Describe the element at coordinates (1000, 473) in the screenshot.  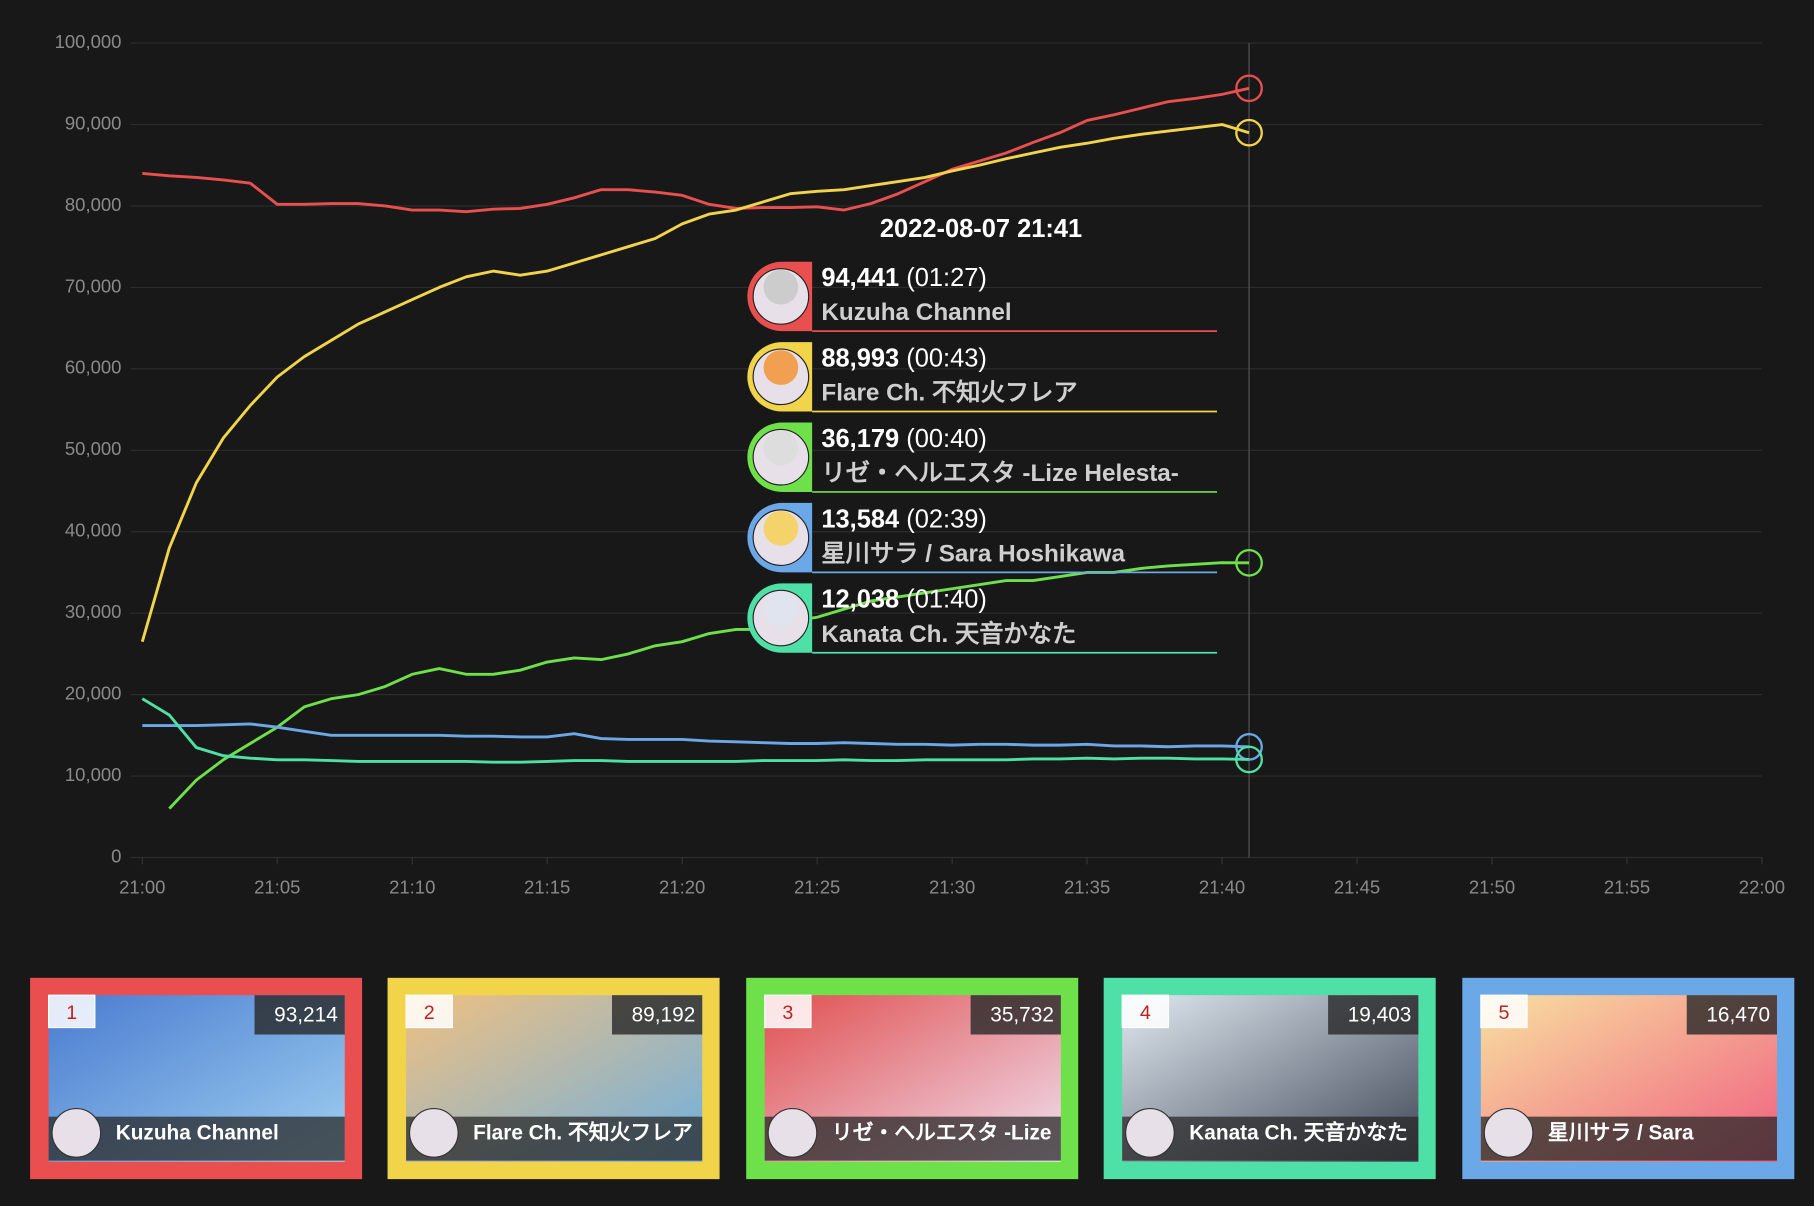
I see `tooltip-name: リゼ・ヘルエスタ -Lize Helesta-` at that location.